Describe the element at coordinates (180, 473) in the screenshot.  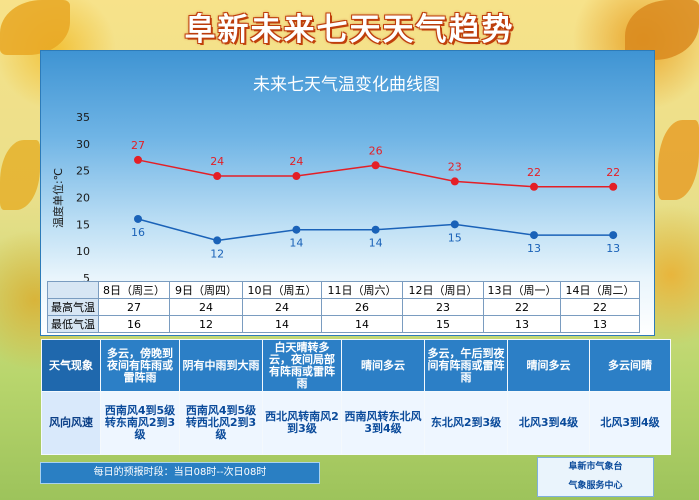
I see `forecast-period: 每日的预报时段：当日08时--次日08时` at that location.